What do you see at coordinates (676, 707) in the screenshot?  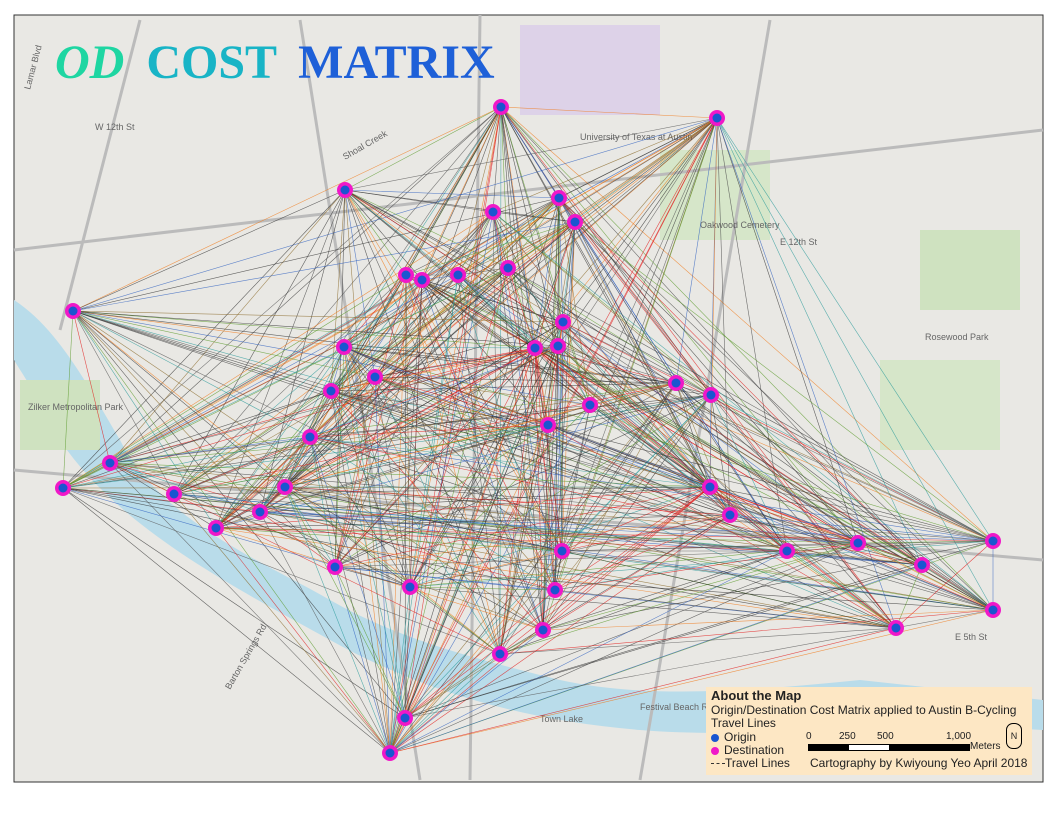 I see `map-label: Festival Beach Rd` at bounding box center [676, 707].